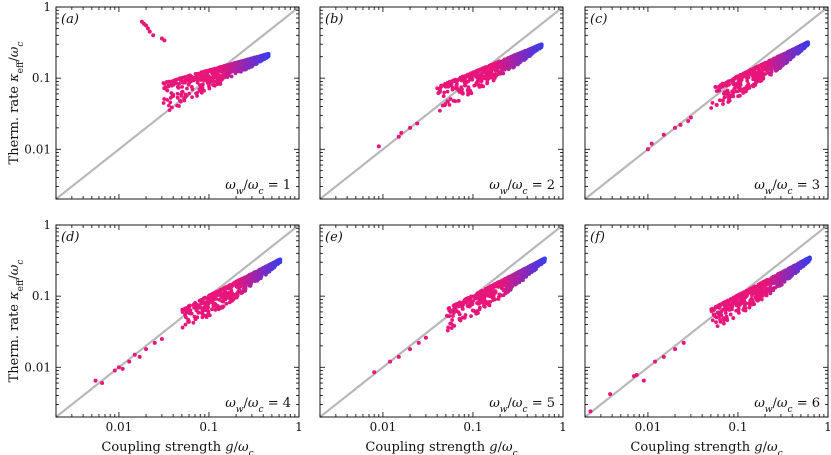 The image size is (831, 455). I want to click on ratio-annotation: ωw/ωc = 1, so click(258, 187).